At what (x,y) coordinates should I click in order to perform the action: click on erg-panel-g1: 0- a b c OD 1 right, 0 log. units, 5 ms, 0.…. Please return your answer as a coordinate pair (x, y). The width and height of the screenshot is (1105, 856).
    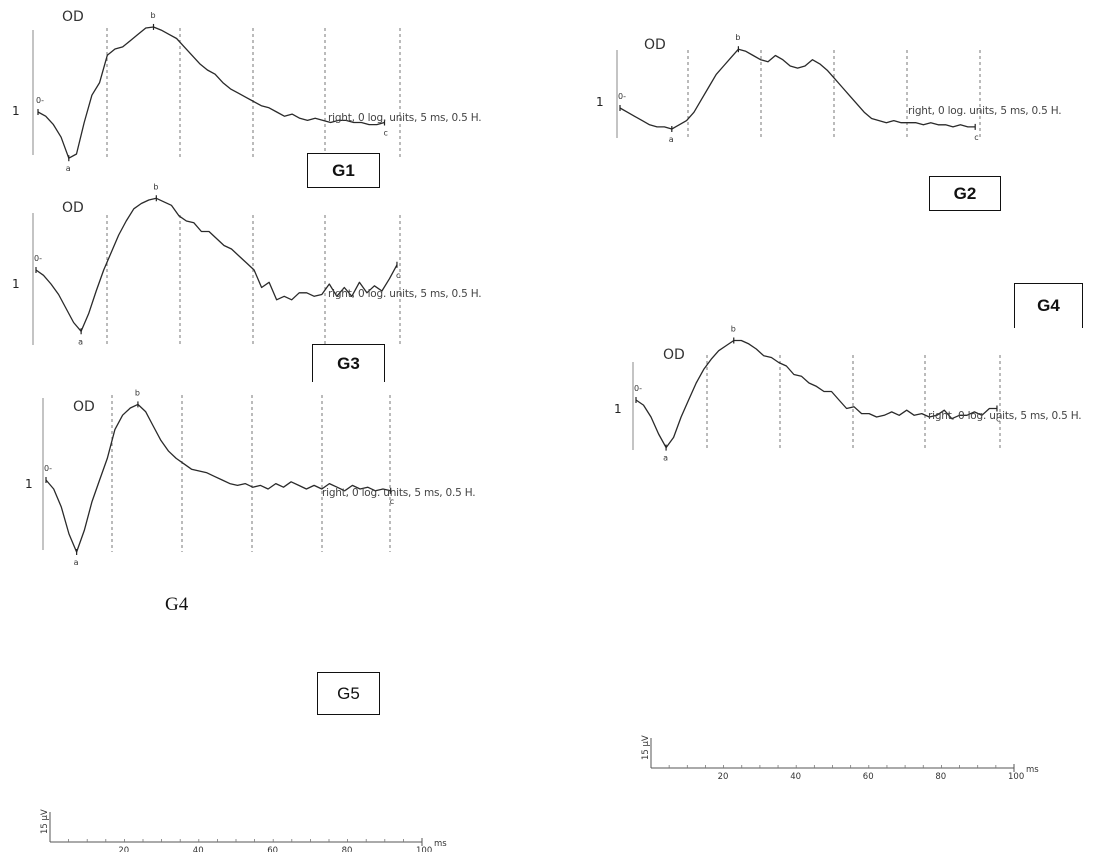
    Looking at the image, I should click on (241, 90).